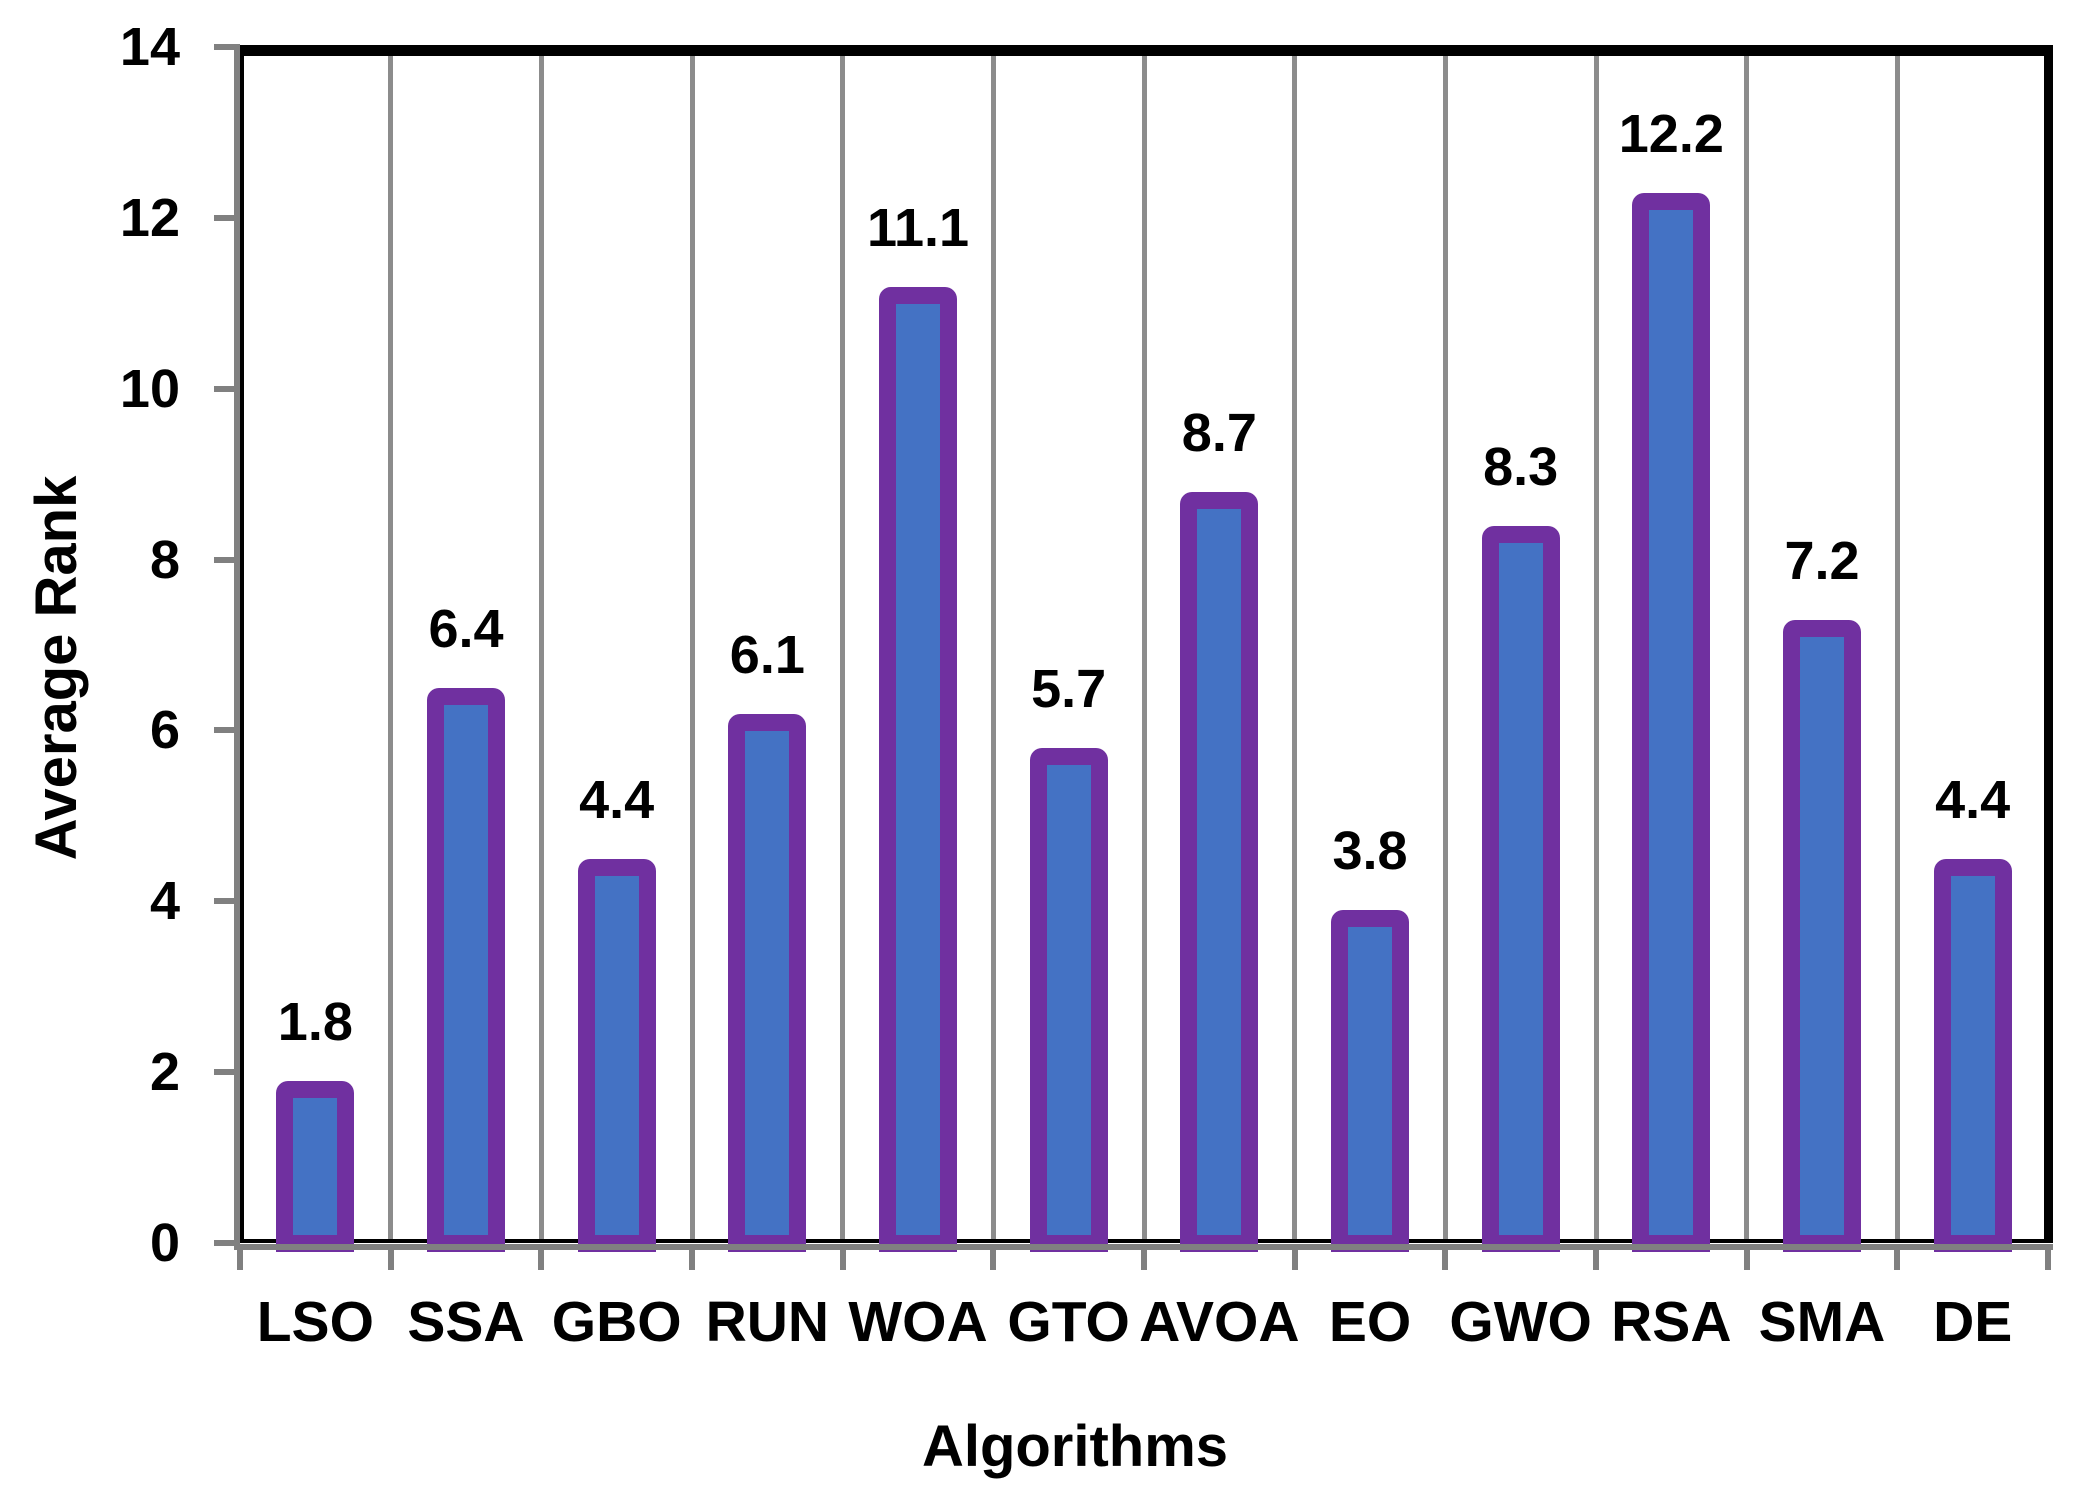 The image size is (2079, 1498). I want to click on y-tick-label: 2, so click(164, 1072).